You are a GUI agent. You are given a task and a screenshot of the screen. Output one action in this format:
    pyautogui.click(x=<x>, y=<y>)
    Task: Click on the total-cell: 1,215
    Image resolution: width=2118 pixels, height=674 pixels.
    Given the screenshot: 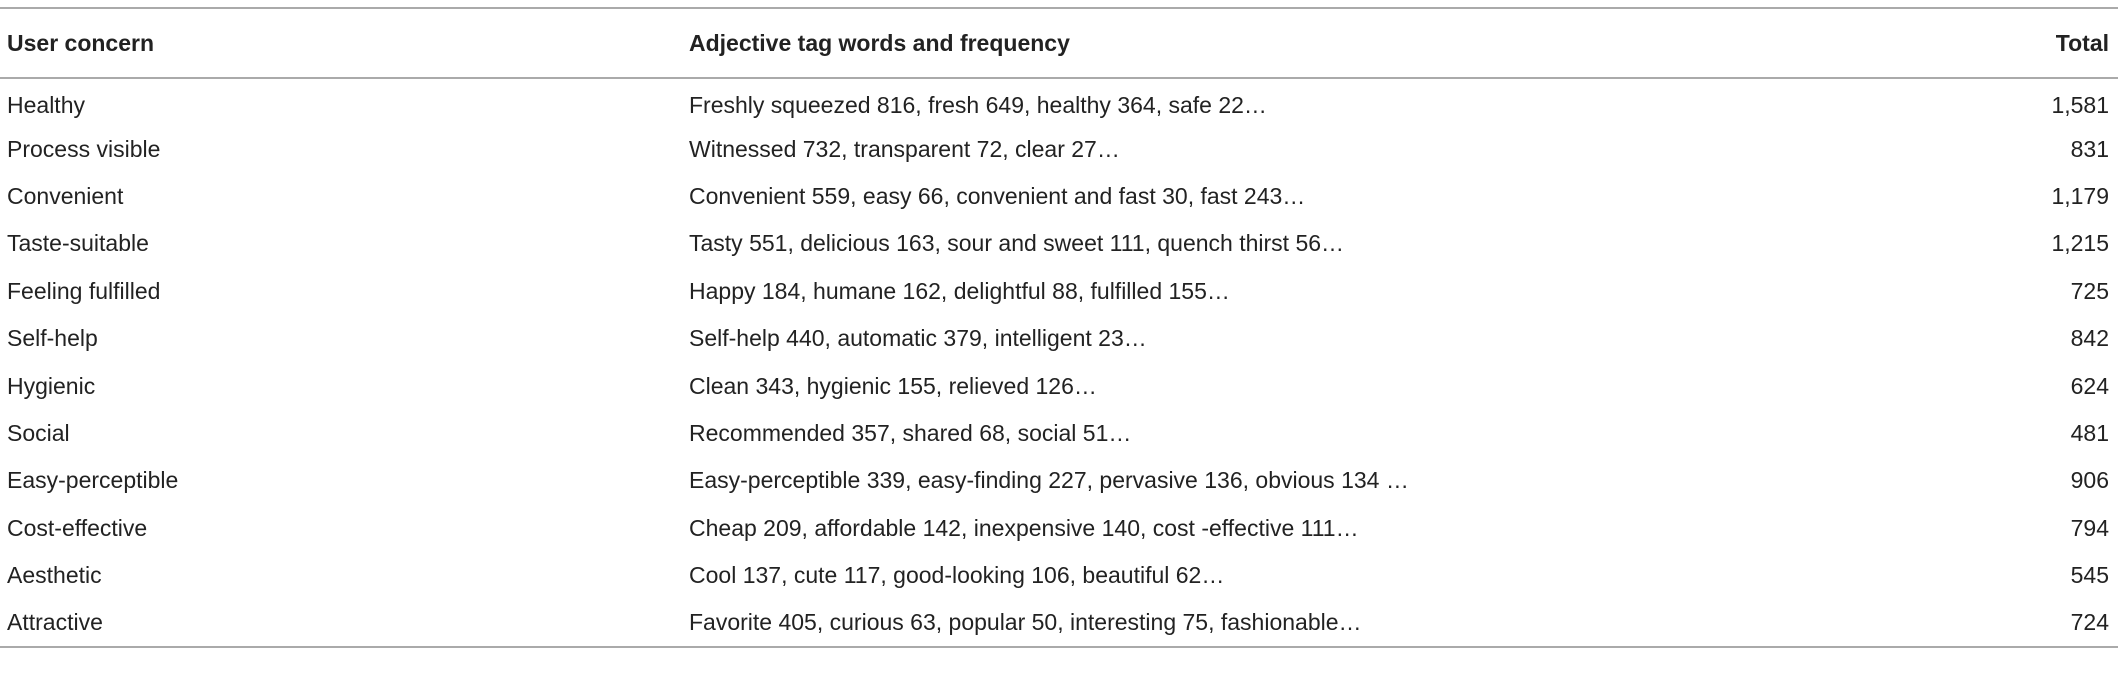 What is the action you would take?
    pyautogui.click(x=2080, y=243)
    